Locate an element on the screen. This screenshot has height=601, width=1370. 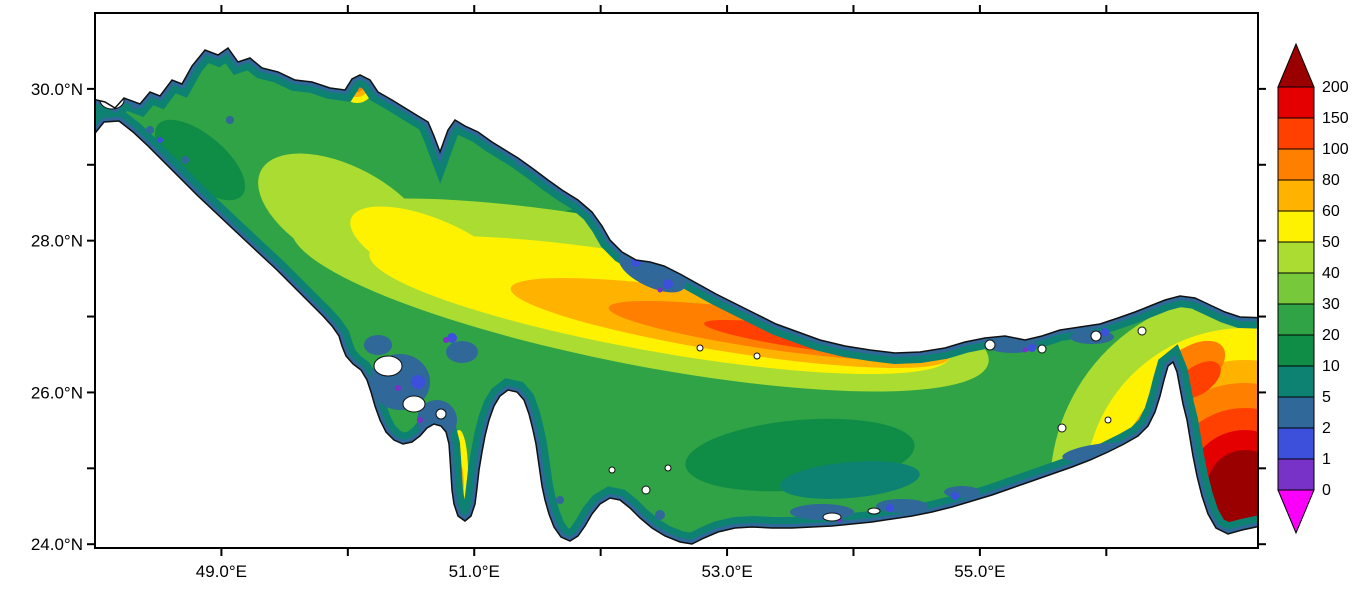
field-ring is located at coordinates (1232, 488).